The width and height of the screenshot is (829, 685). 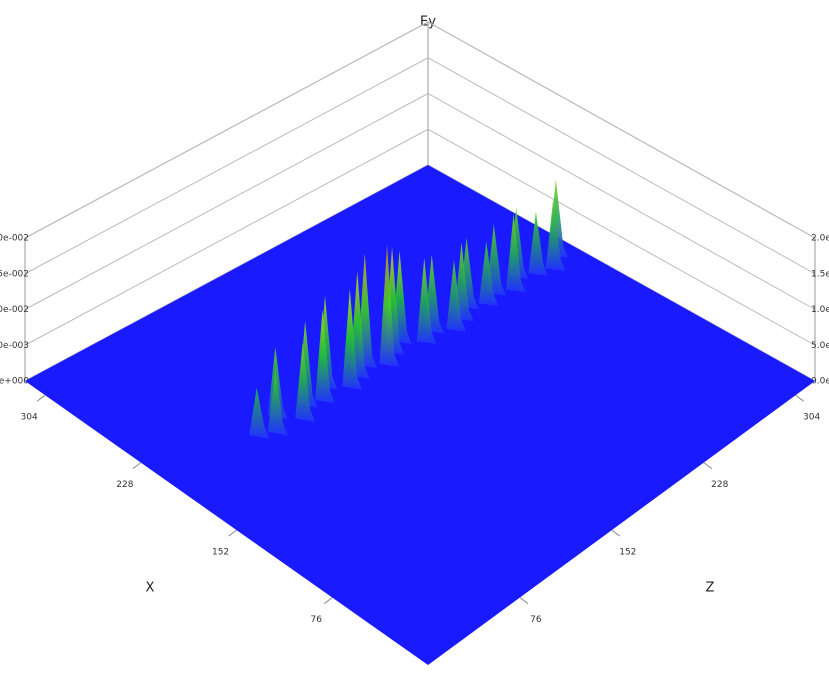 What do you see at coordinates (536, 620) in the screenshot?
I see `z-tick-label: 76` at bounding box center [536, 620].